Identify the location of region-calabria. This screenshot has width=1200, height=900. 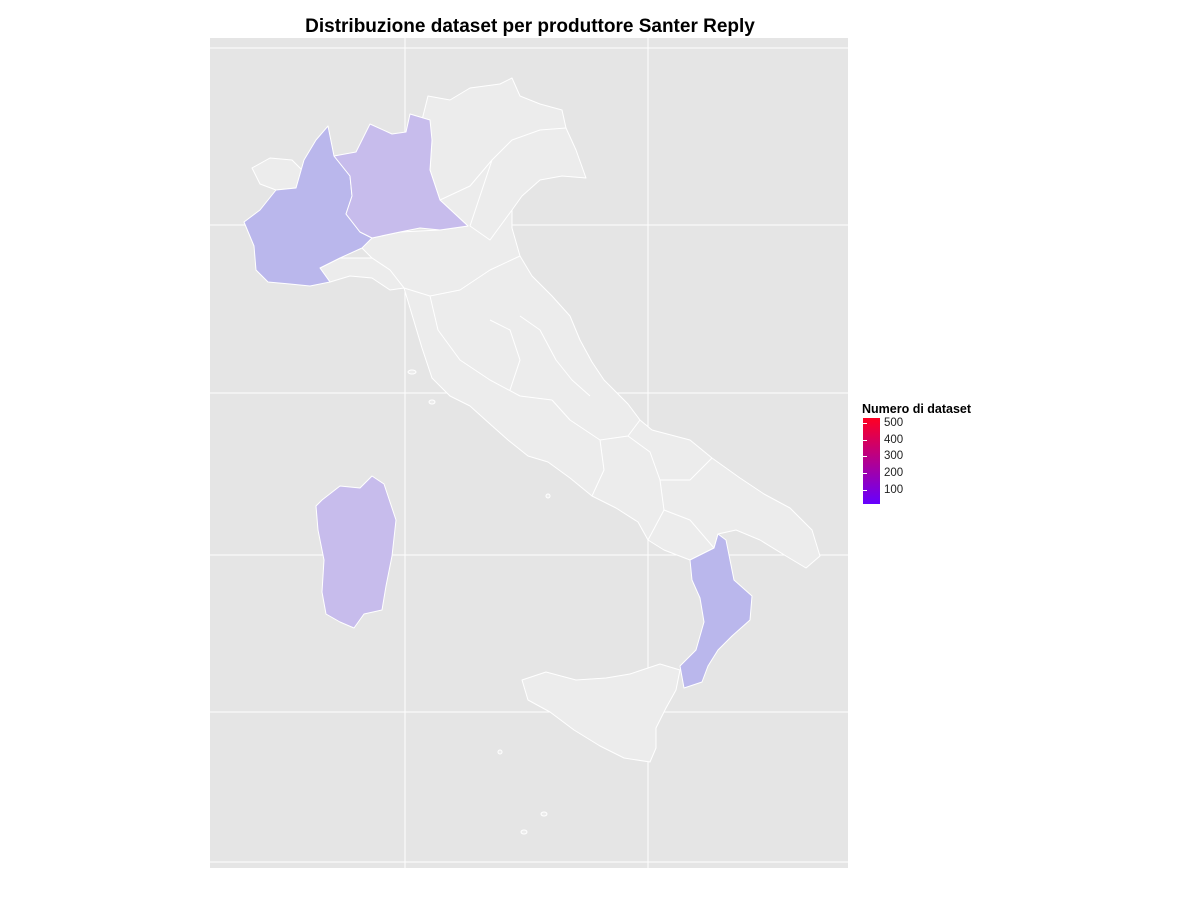
(716, 611).